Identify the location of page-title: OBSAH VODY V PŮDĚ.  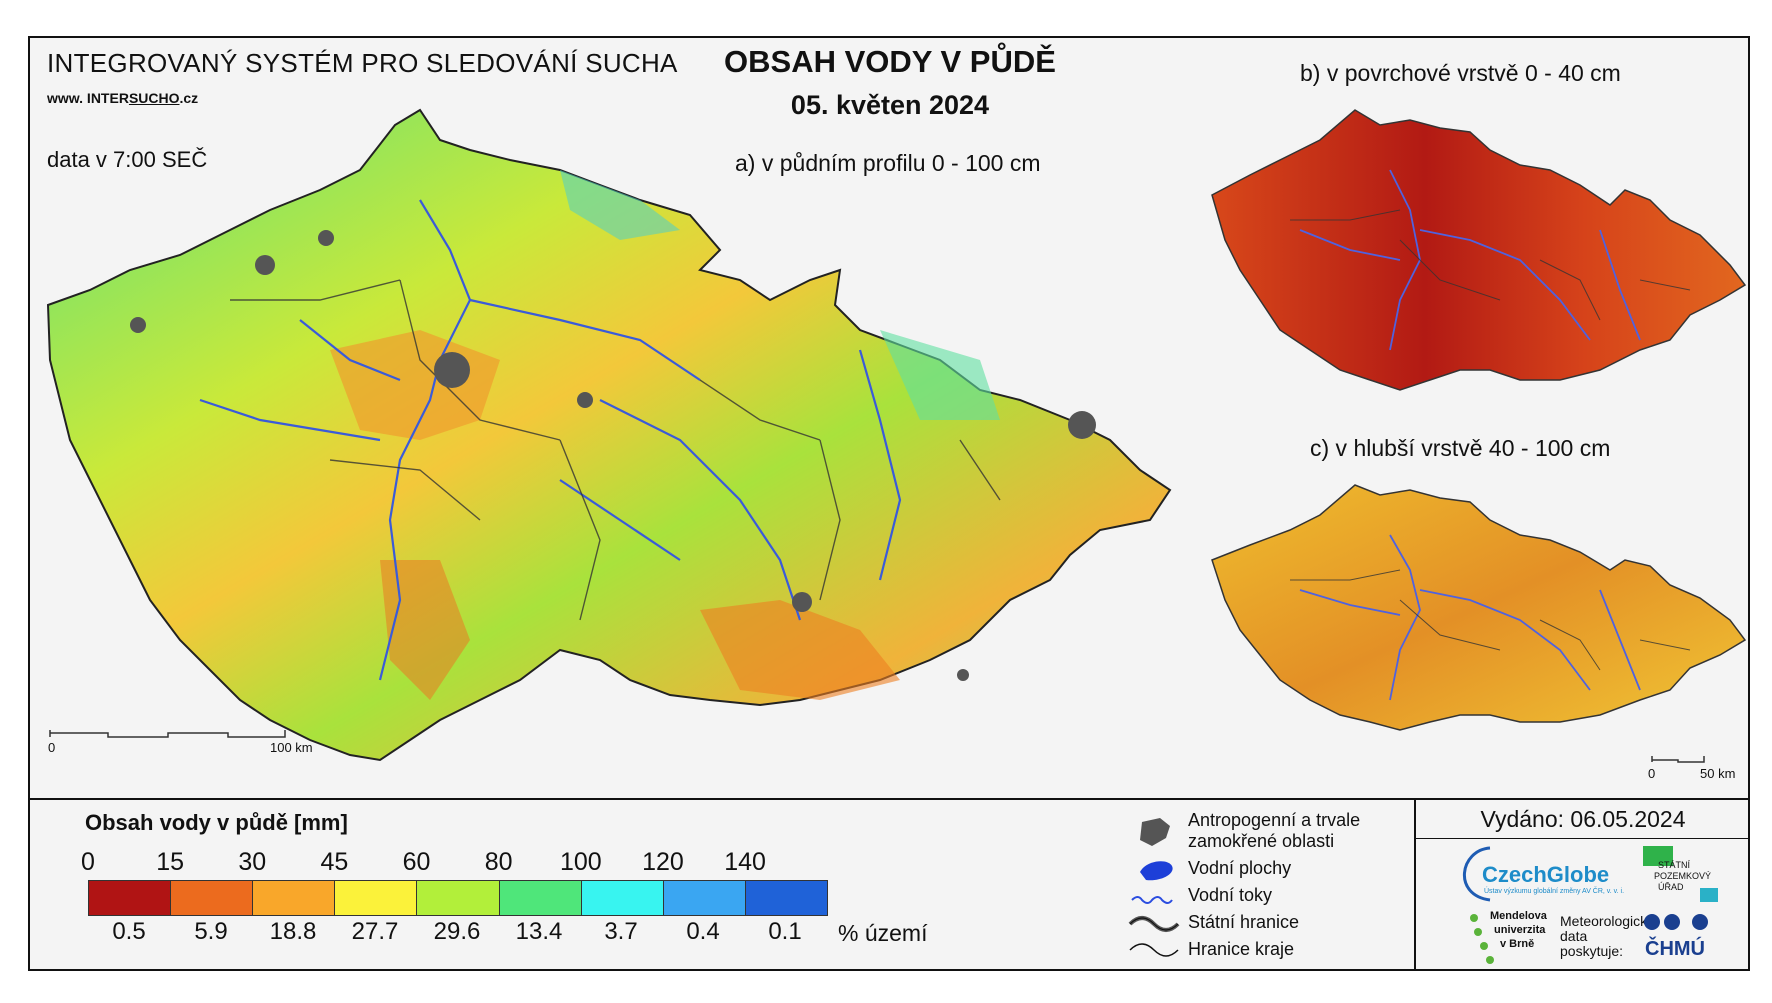
(890, 61).